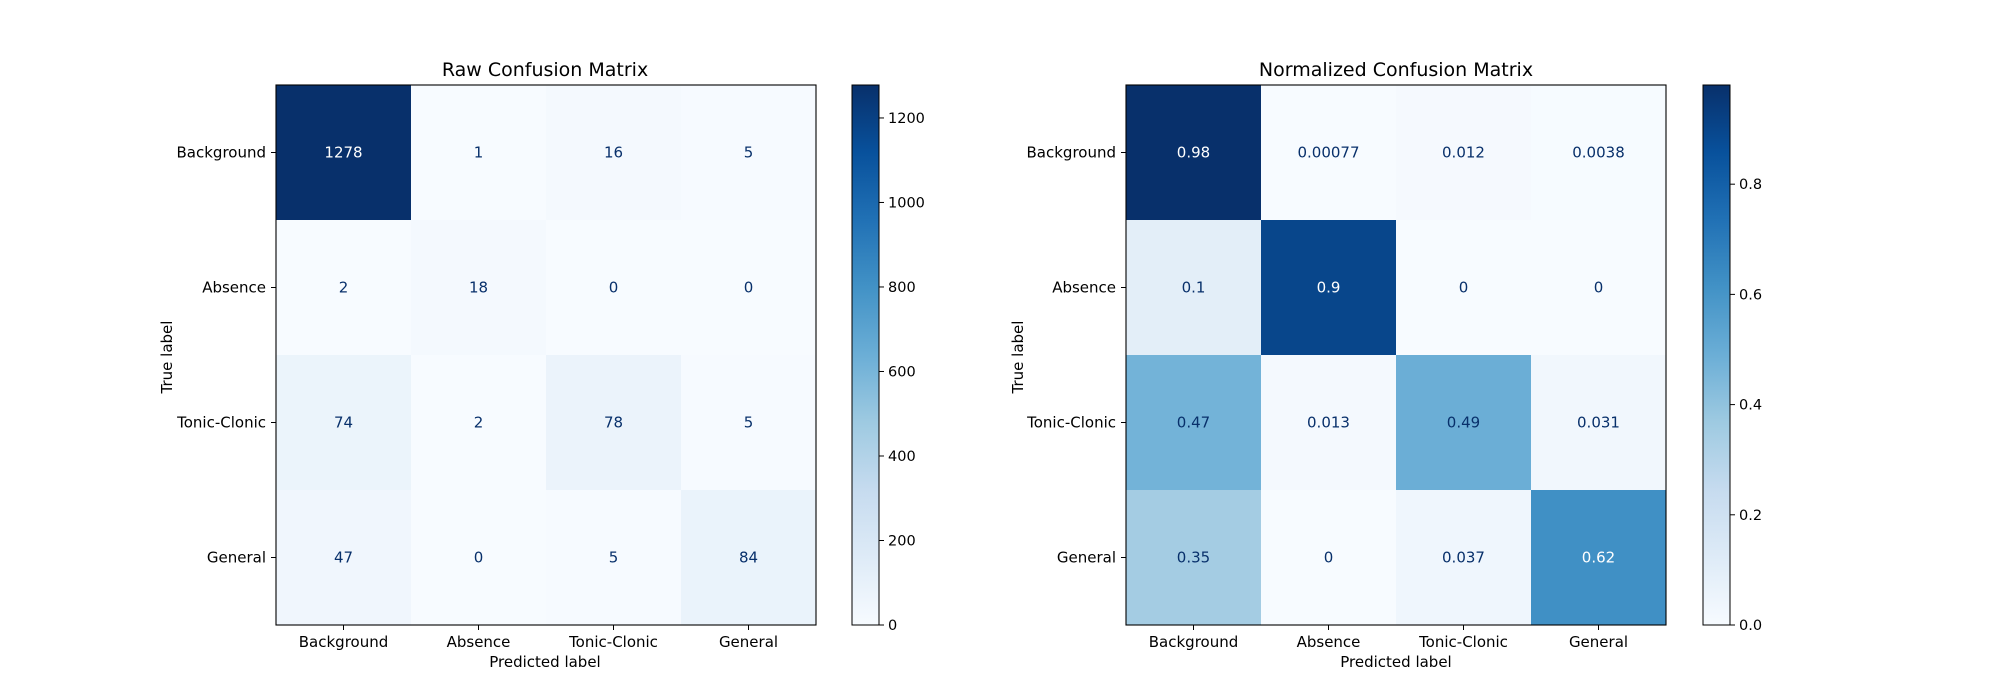  I want to click on cell-value-label: 0.62, so click(1598, 558).